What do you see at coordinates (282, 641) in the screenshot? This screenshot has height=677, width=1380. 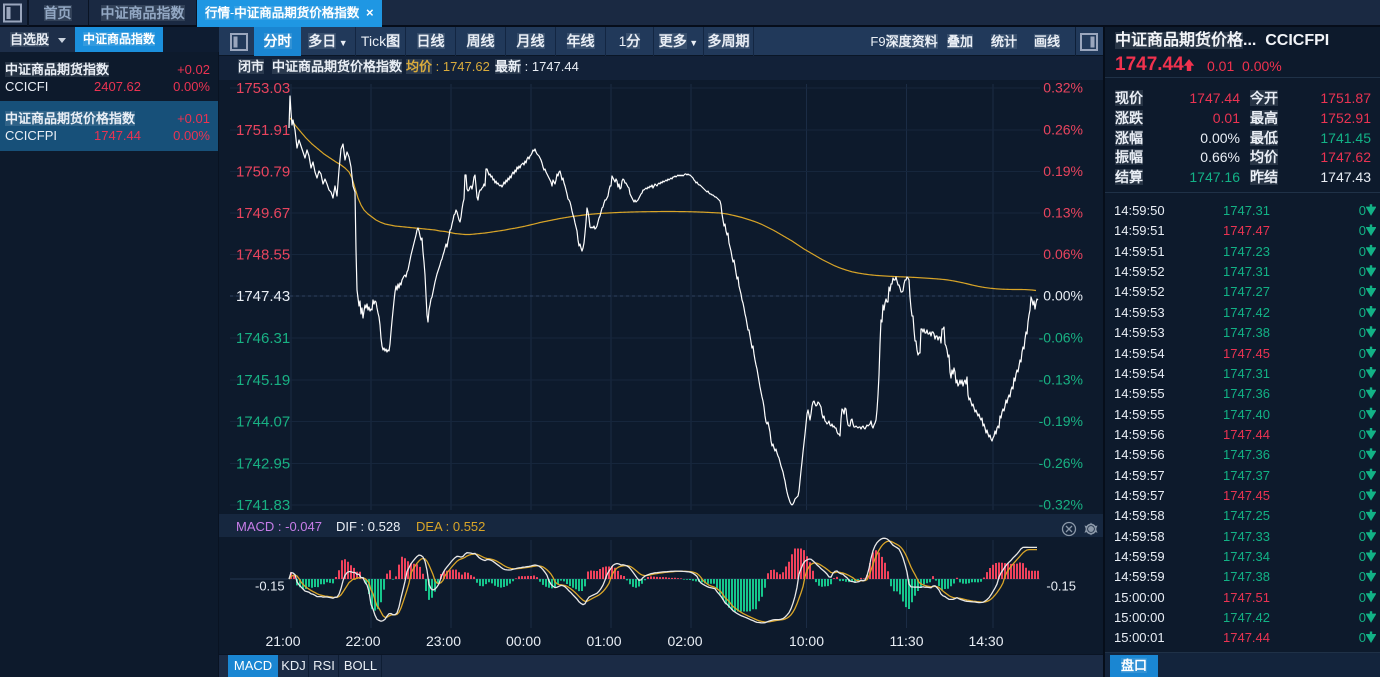 I see `svg-text: 21:00` at bounding box center [282, 641].